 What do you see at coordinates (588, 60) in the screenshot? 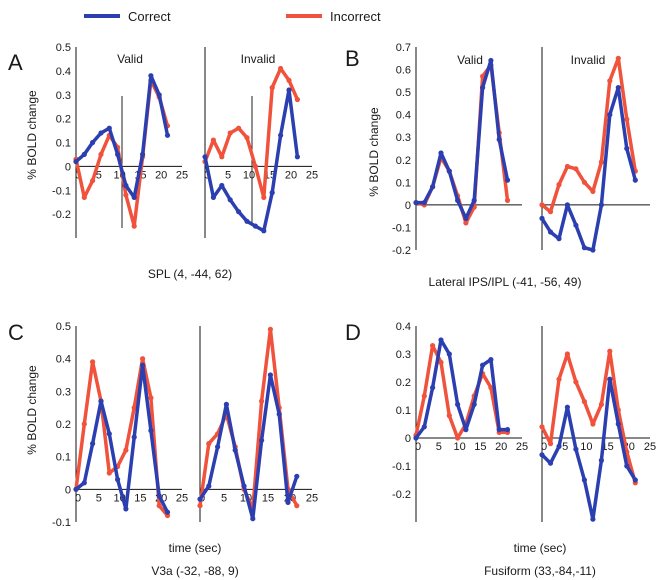
I see `panel-b-invalid-title: Invalid` at bounding box center [588, 60].